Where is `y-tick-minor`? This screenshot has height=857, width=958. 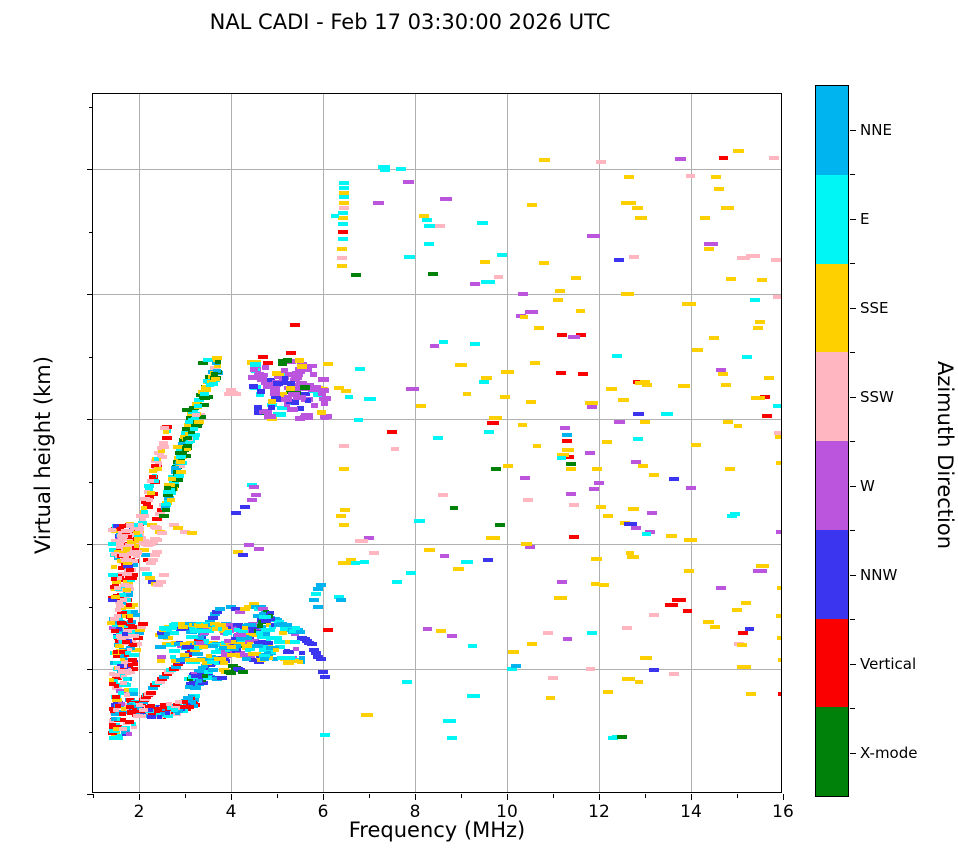
y-tick-minor is located at coordinates (91, 607).